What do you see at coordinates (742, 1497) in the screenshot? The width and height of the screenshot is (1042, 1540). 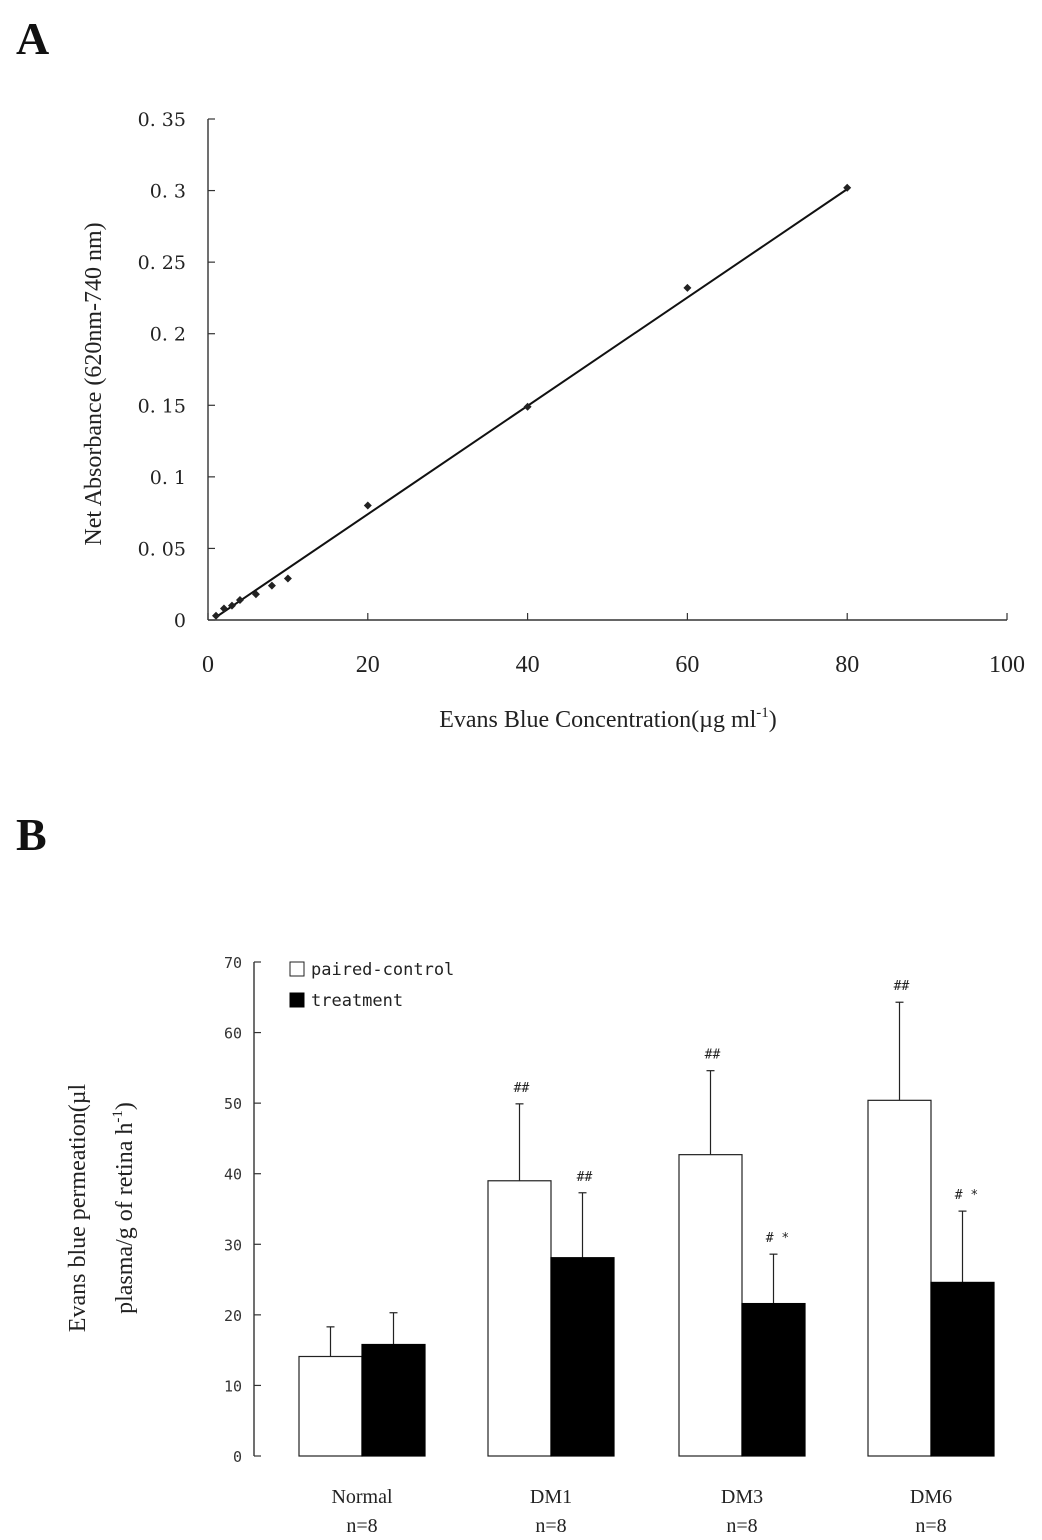 I see `category-label: DM3` at bounding box center [742, 1497].